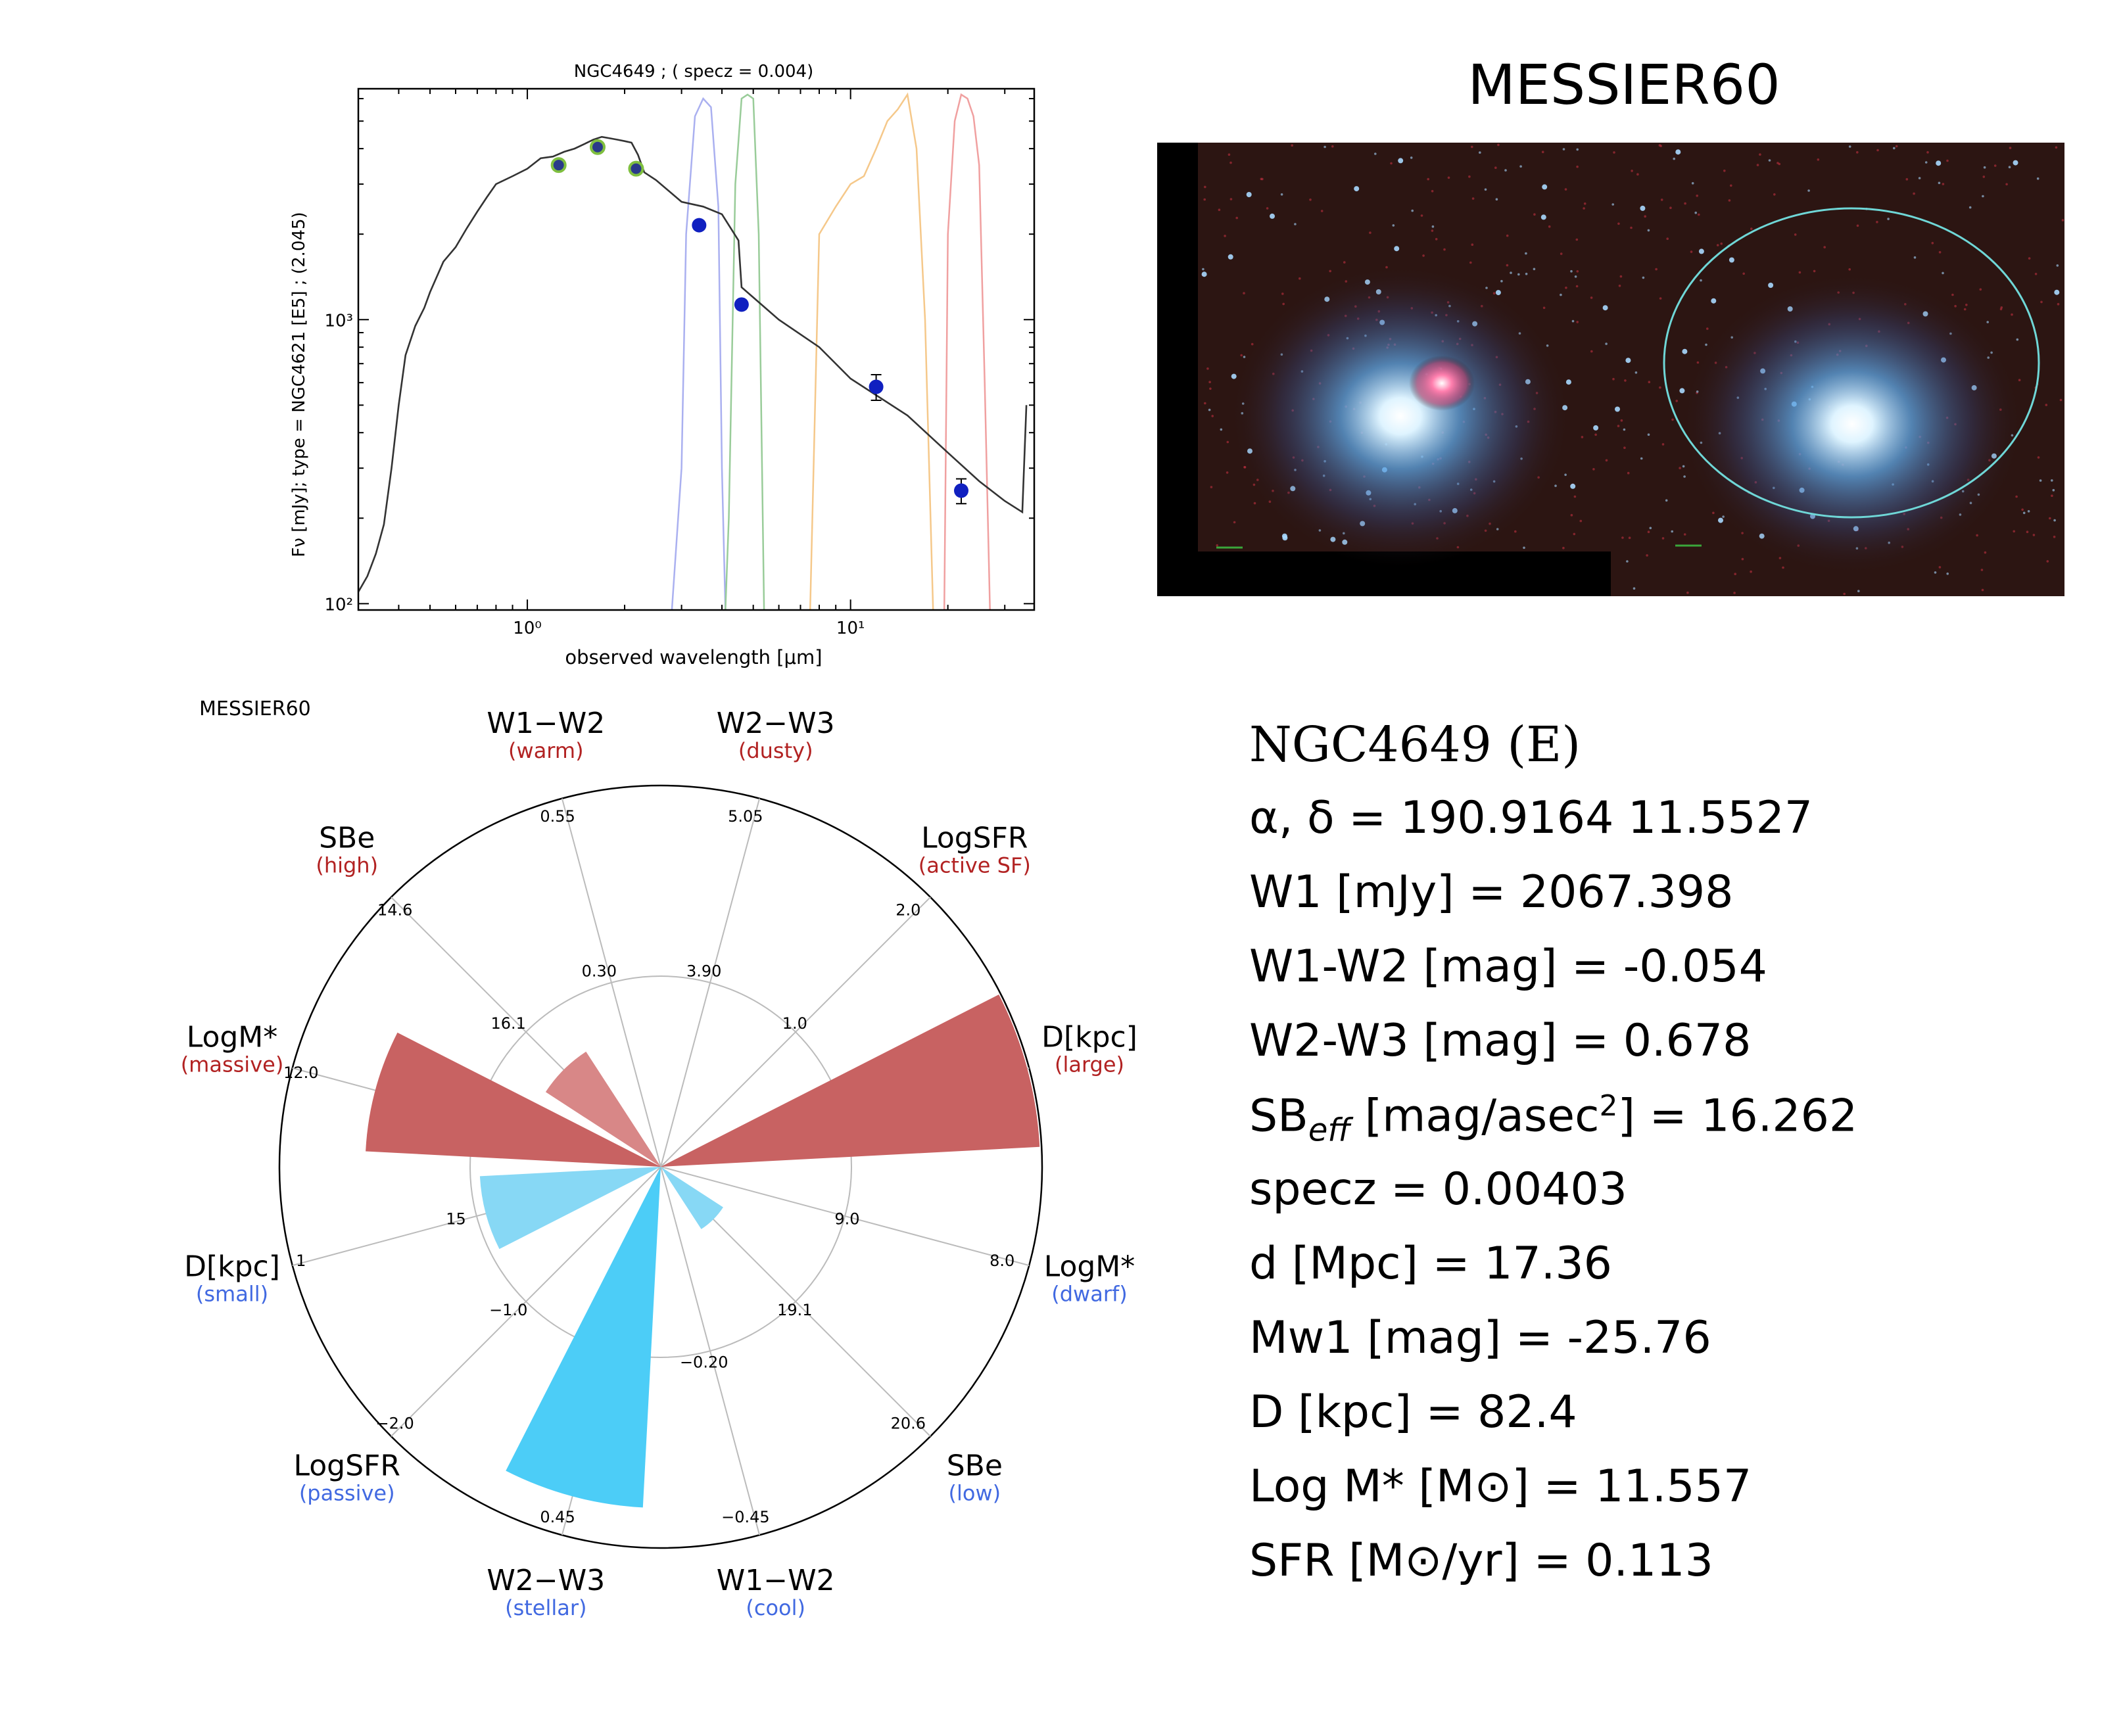 This screenshot has height=1736, width=2123. Describe the element at coordinates (1608, 1106) in the screenshot. I see `info-sb-sup: 2` at that location.